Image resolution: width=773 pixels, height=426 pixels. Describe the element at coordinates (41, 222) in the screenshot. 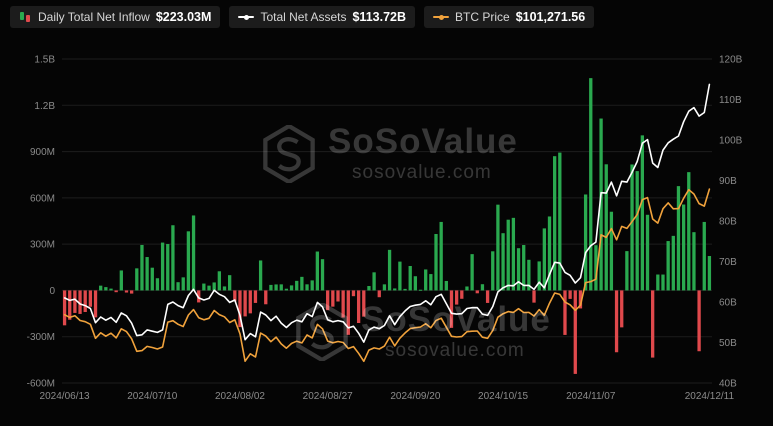

I see `y-axis-left: 1.5B 1.2B 900M 600M 300M 0 -300M -600M` at that location.